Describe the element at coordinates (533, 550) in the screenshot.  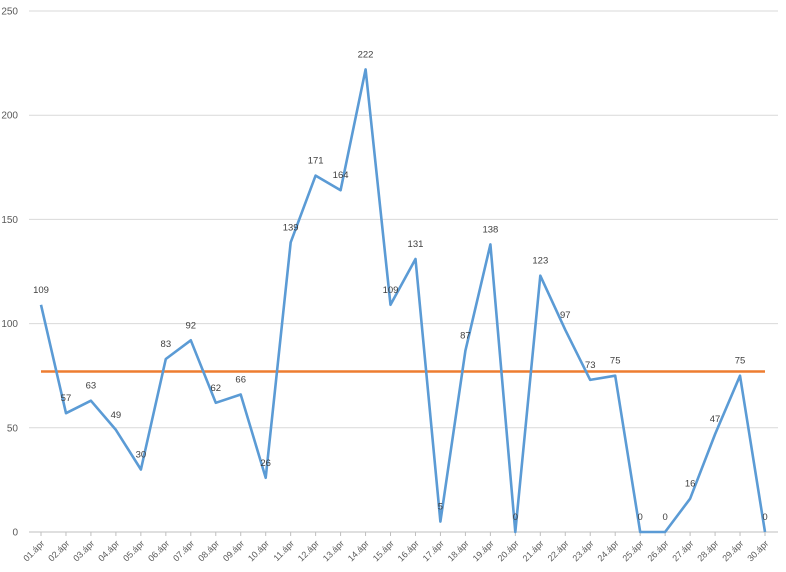
I see `x-tick-label: 21.ápr` at that location.